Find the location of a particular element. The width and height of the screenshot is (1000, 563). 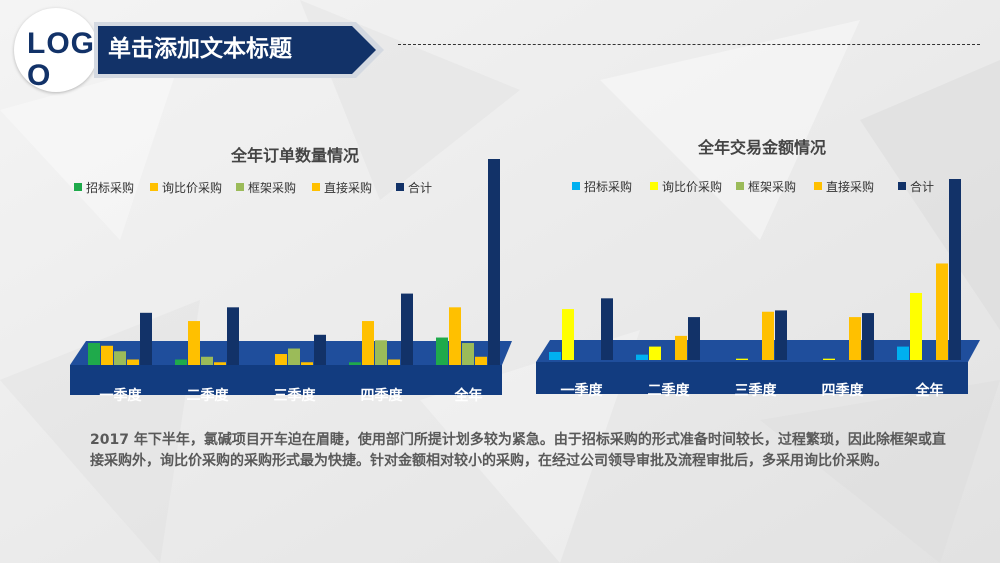

page-title: 单击添加文本标题 is located at coordinates (200, 49).